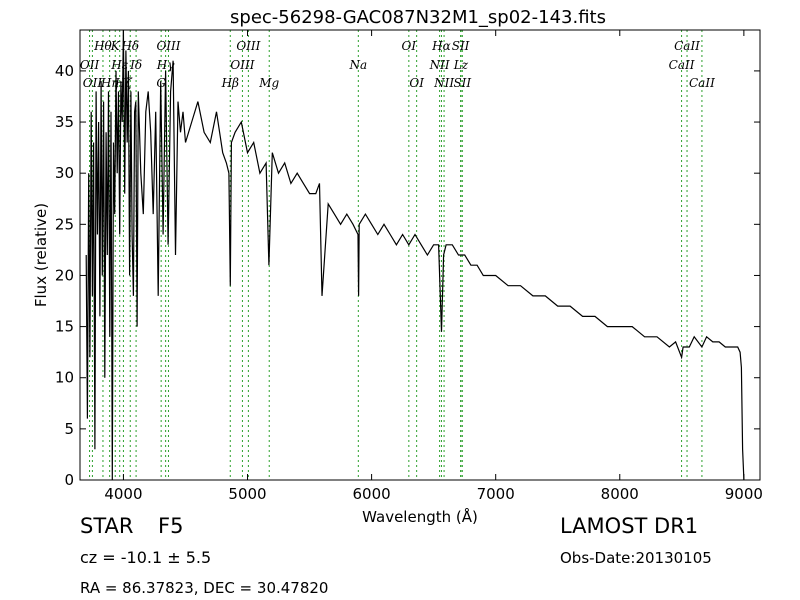 The width and height of the screenshot is (800, 600). Describe the element at coordinates (135, 65) in the screenshot. I see `marker-label-8: Iδ` at that location.